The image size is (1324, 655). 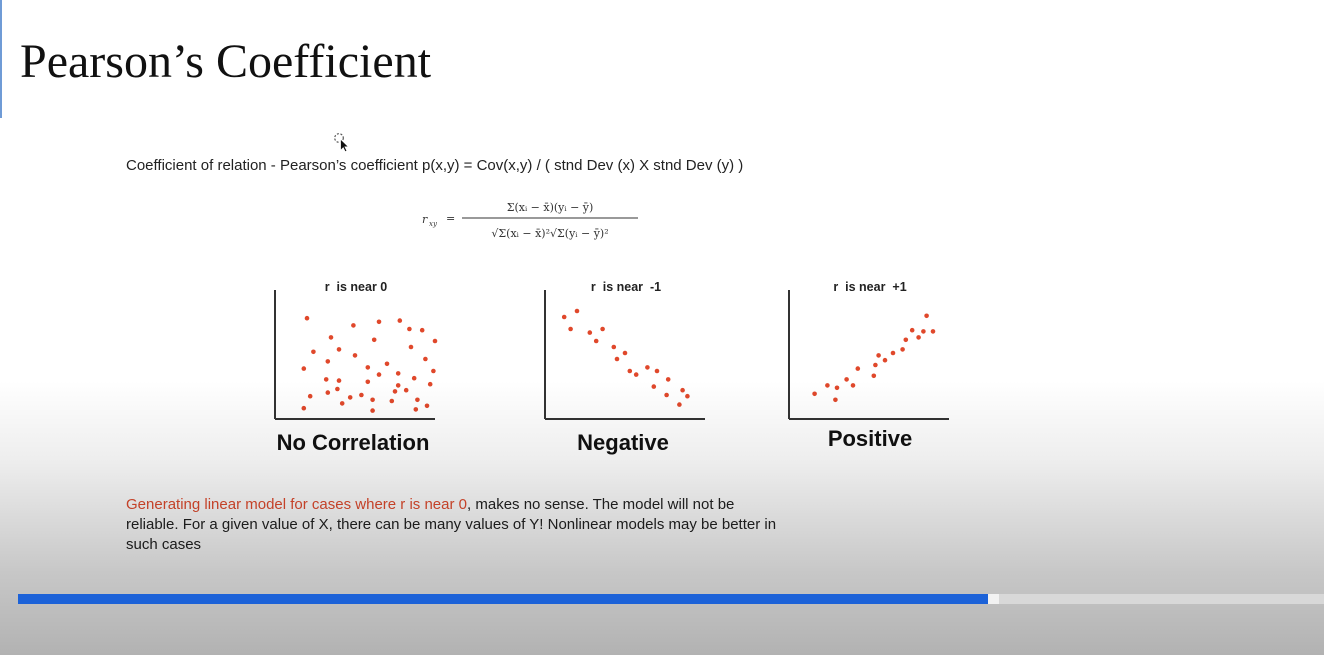 What do you see at coordinates (226, 61) in the screenshot?
I see `slide-title: Pearson’s Coefficient` at bounding box center [226, 61].